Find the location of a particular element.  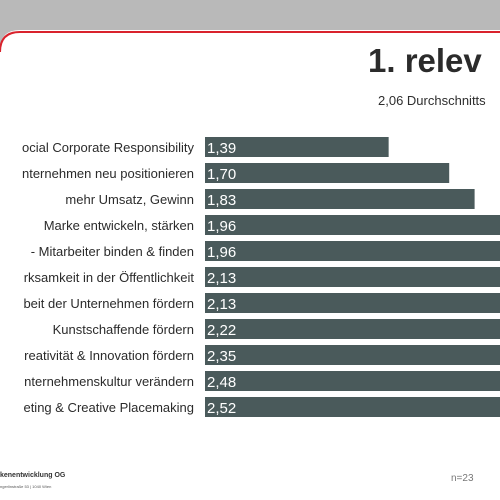

bar-value-label: 2,35 is located at coordinates (221, 356).